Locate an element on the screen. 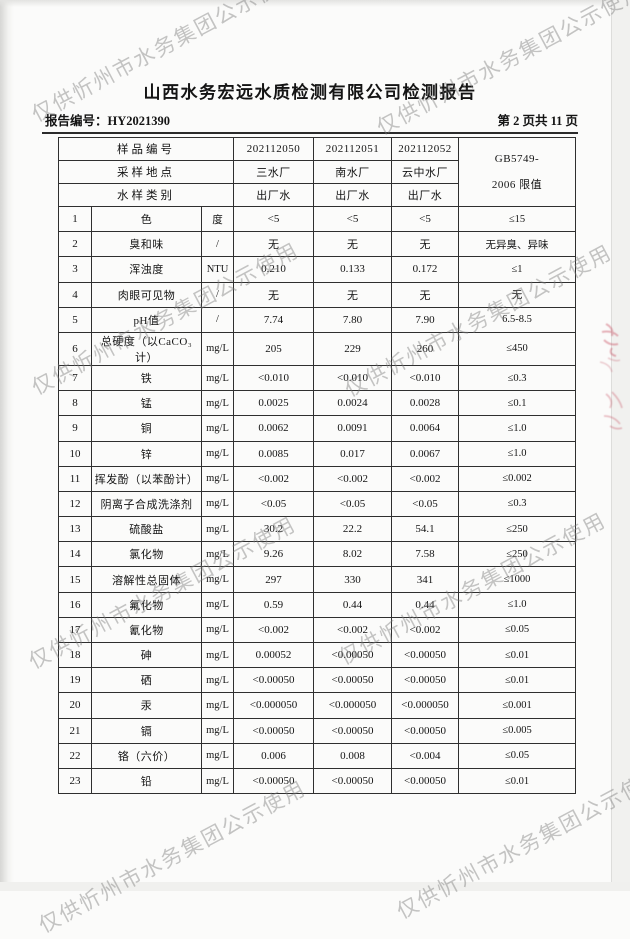  limit-value: ≤450 is located at coordinates (517, 348).